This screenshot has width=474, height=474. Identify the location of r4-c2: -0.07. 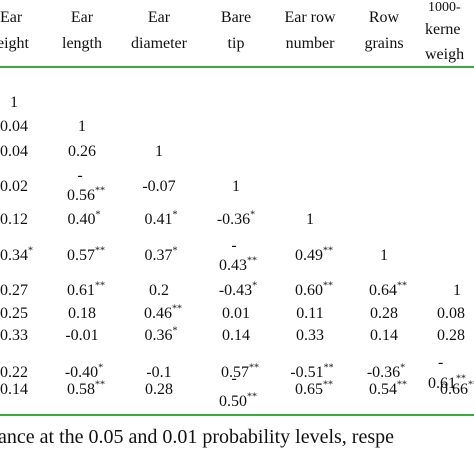
(159, 186).